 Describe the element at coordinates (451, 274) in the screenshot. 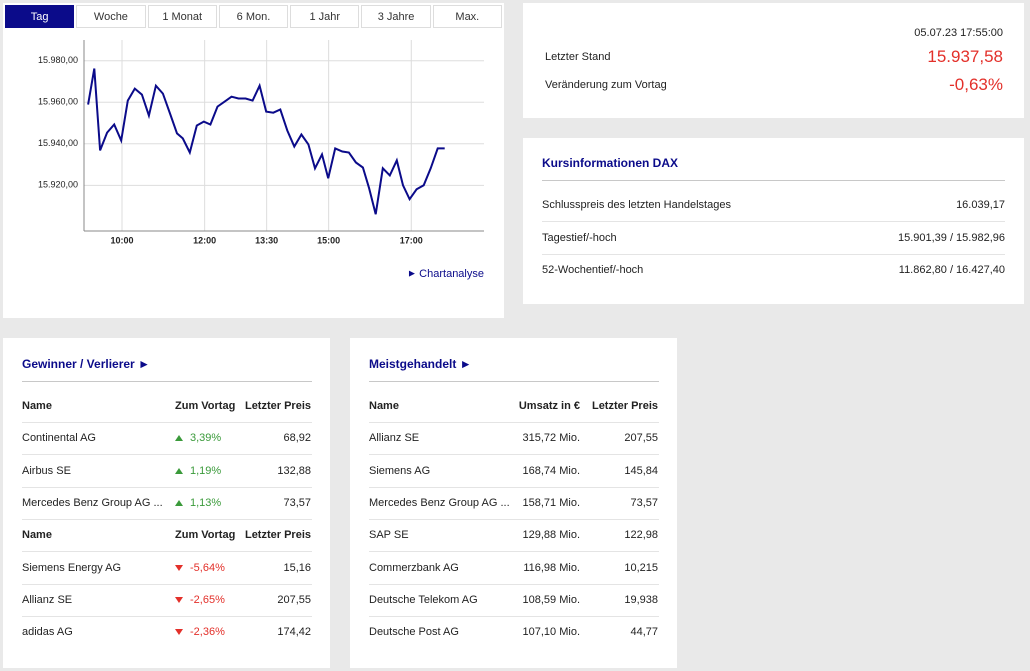

I see `chart-link: Chartanalyse` at that location.